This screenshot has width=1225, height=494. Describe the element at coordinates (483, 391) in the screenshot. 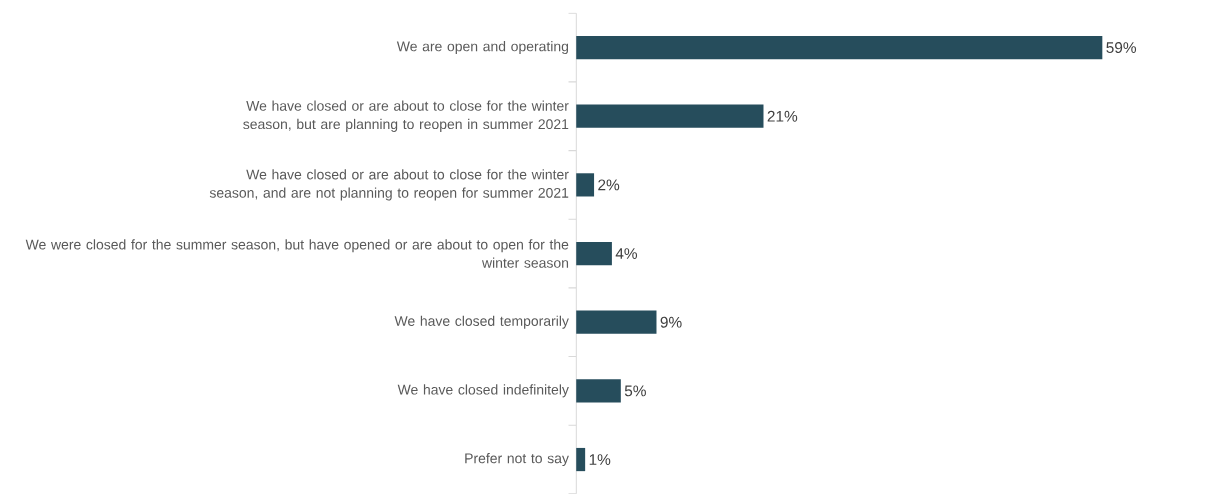

I see `y-tick-label: We have closed indefinitely` at that location.